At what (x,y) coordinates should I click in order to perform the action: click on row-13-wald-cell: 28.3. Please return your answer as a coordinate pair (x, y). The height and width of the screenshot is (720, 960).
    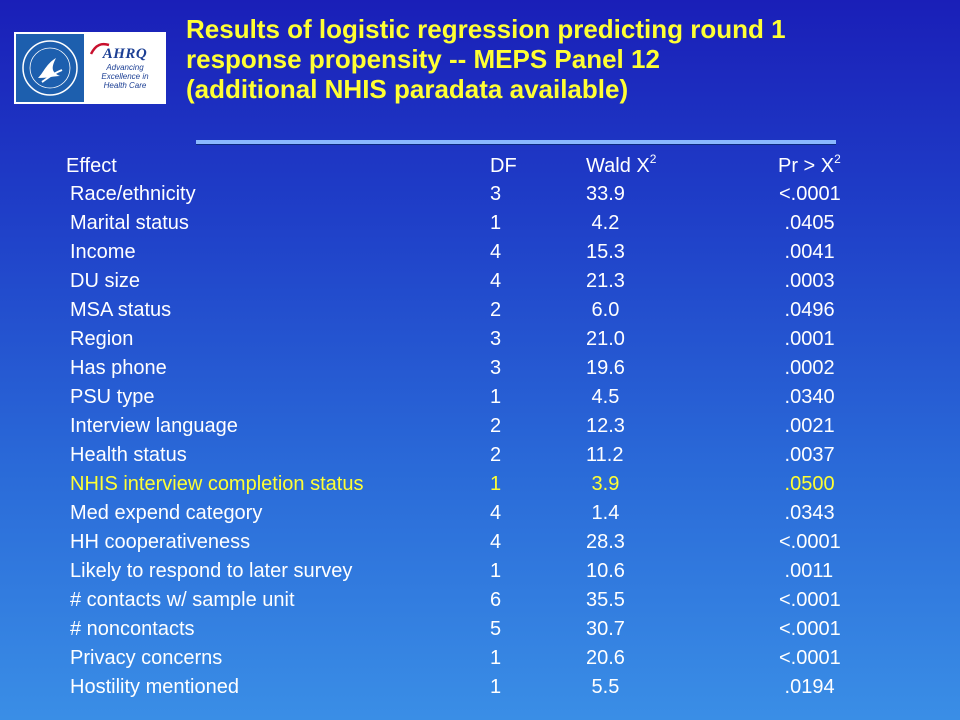
    Looking at the image, I should click on (605, 542).